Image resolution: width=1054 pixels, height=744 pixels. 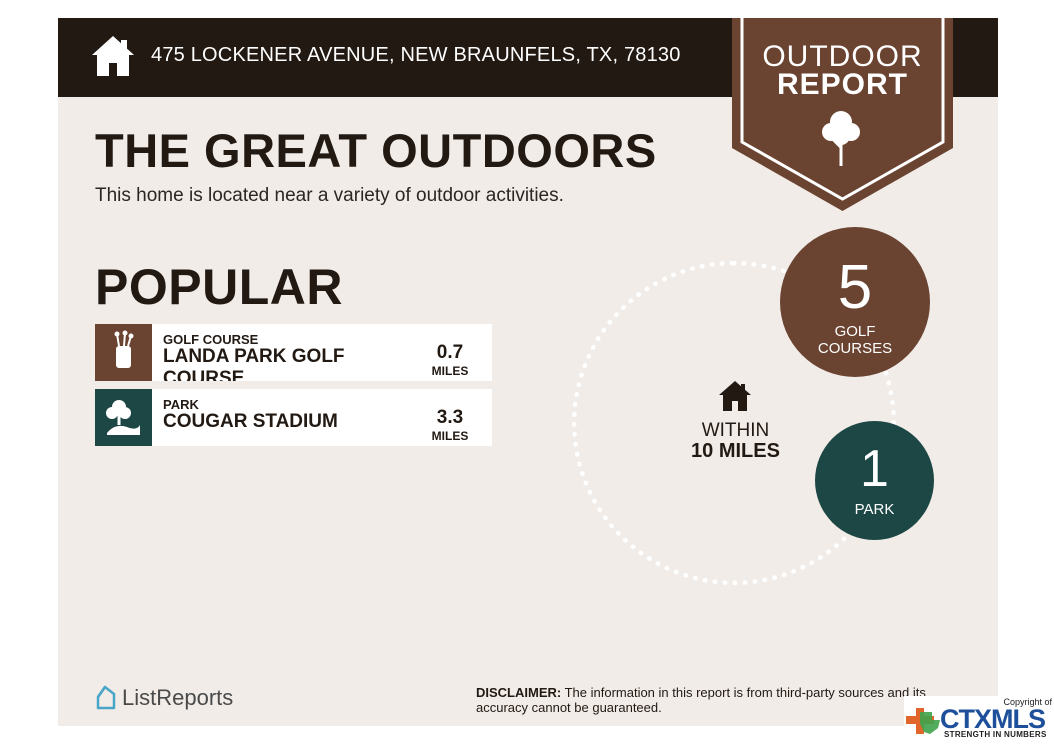 I want to click on ctxmls-watermark: Copyright of CTXMLS STRENGTH IN NUMBERS, so click(x=979, y=720).